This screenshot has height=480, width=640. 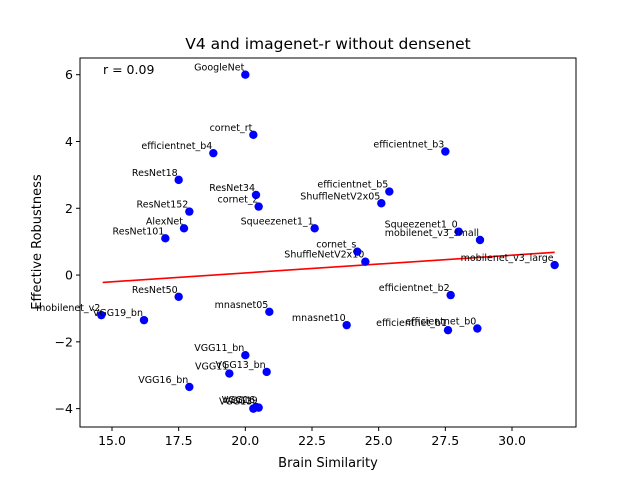 I want to click on y-tick-label: −4, so click(x=64, y=408).